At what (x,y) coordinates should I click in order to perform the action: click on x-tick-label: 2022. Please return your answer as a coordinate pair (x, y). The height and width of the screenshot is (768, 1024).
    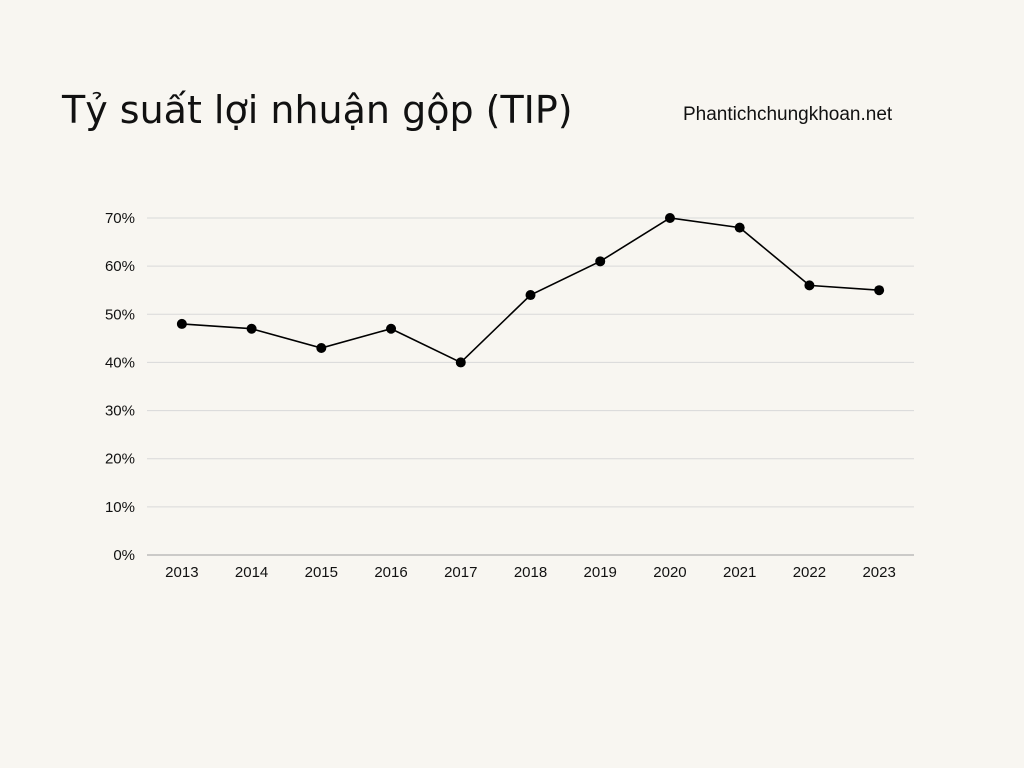
    Looking at the image, I should click on (809, 572).